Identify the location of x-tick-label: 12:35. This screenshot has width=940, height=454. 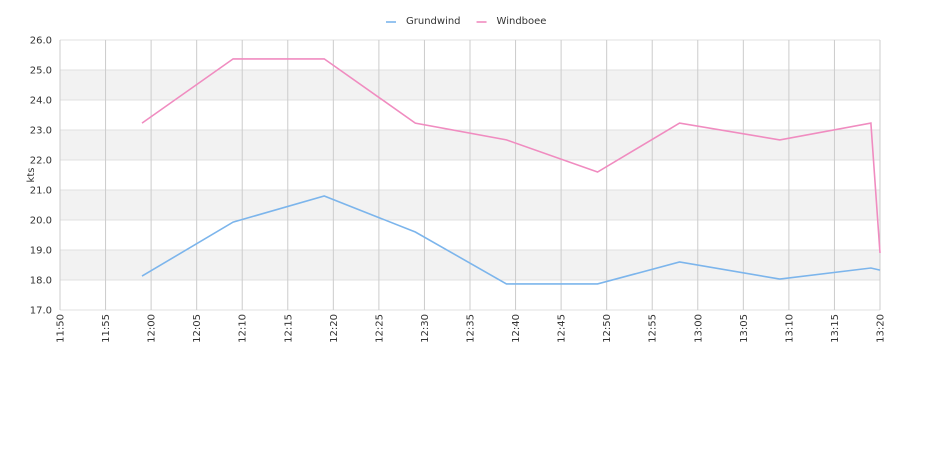
(471, 328).